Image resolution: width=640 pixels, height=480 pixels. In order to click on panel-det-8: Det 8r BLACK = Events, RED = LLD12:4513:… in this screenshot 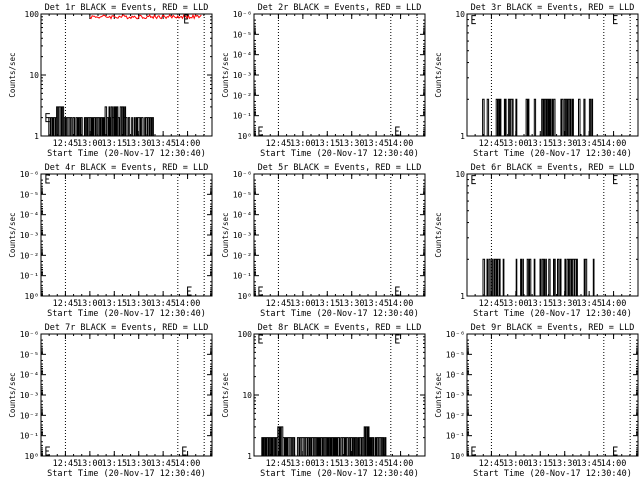, I will do `click(323, 401)`.